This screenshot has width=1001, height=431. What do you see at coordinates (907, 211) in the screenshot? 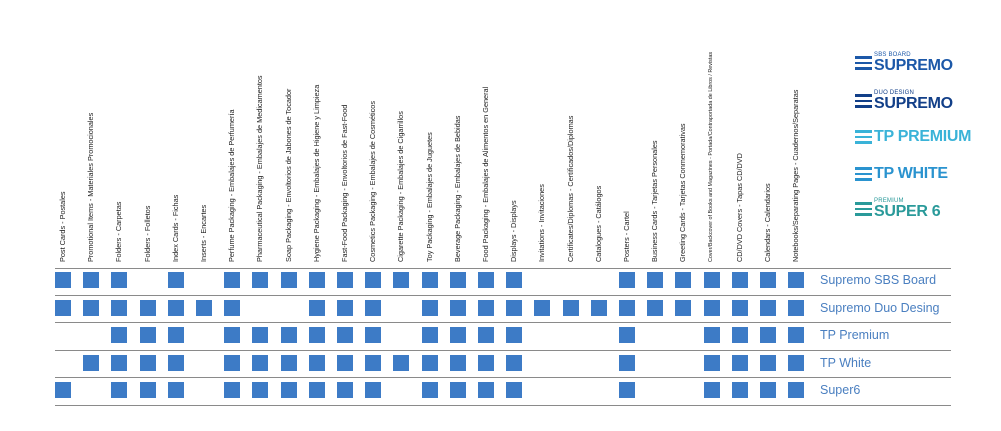
I see `brand-name: SUPER 6` at bounding box center [907, 211].